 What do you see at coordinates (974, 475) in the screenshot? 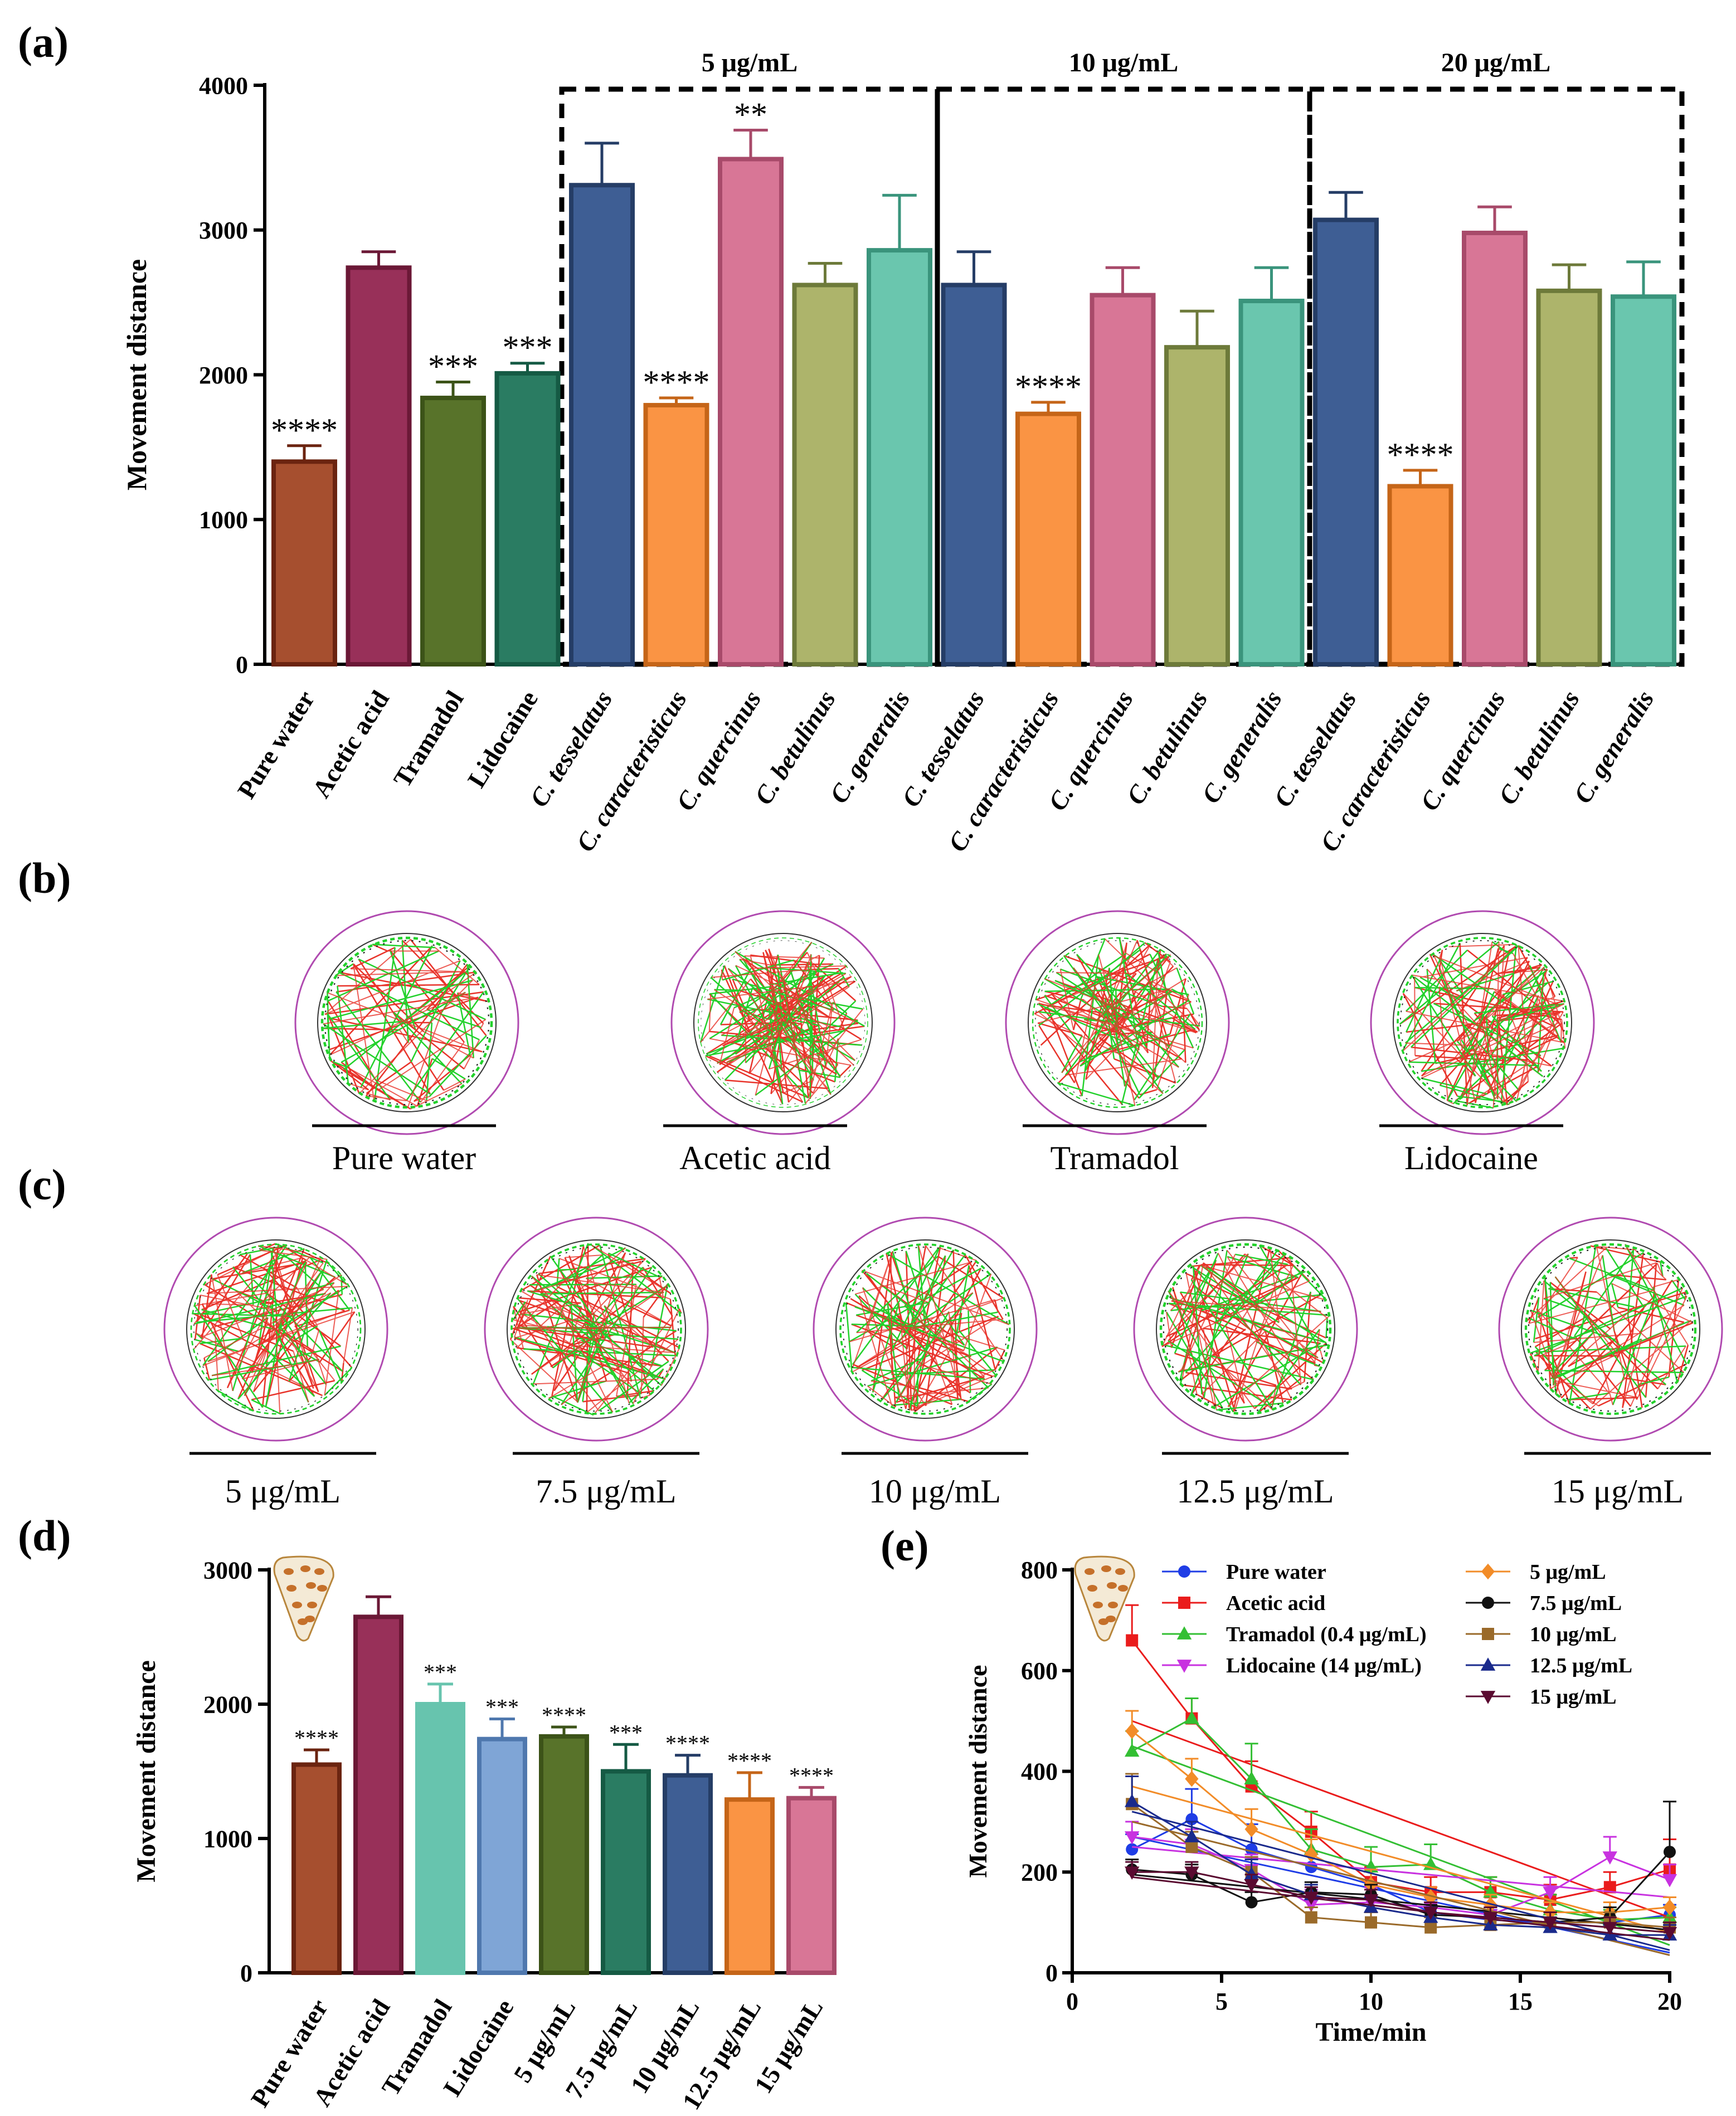
I see `bar-c-tesselatus` at bounding box center [974, 475].